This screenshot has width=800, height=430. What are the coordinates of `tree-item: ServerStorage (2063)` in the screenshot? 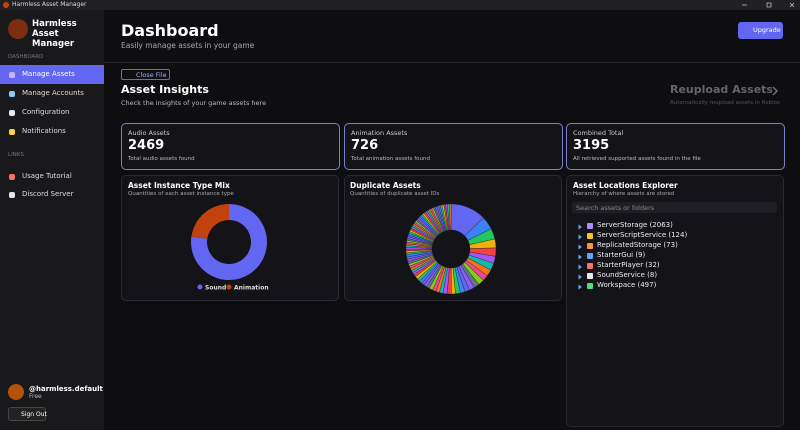 It's located at (635, 225).